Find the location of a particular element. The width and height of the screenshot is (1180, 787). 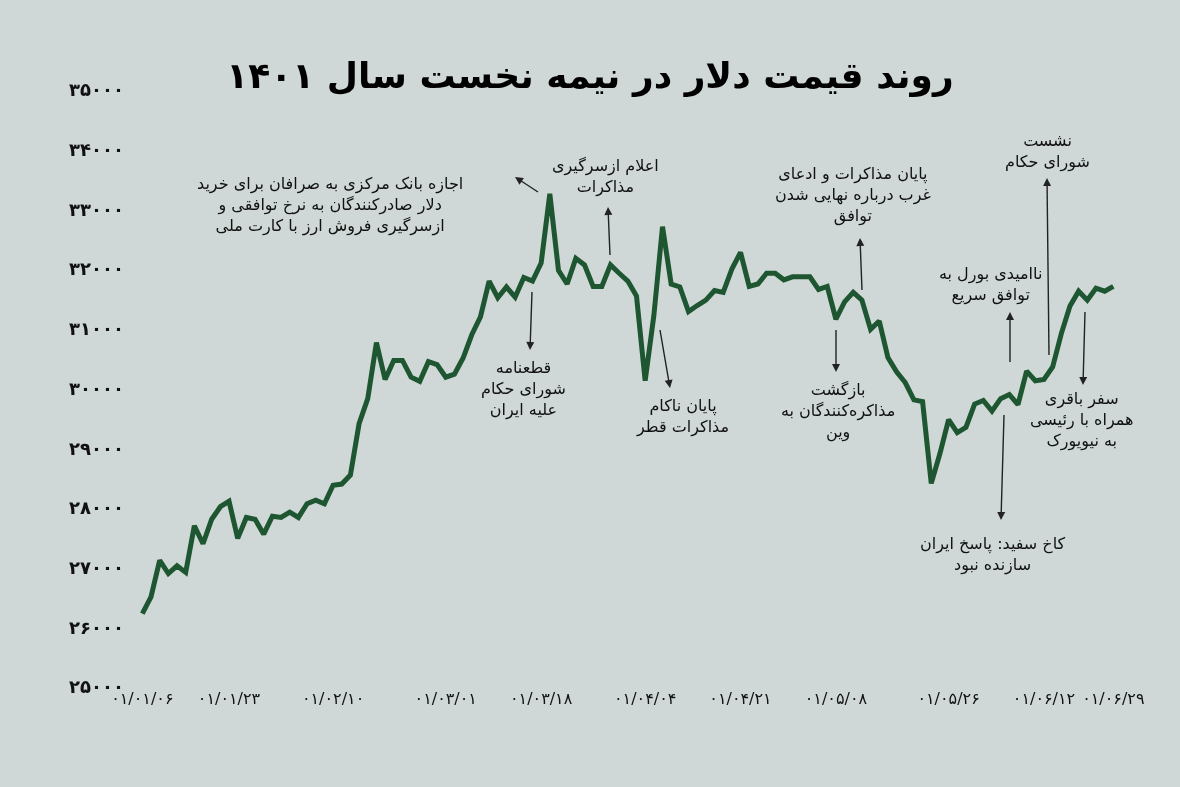

y-tick-label: ۲۸۰۰۰ is located at coordinates (96, 508).